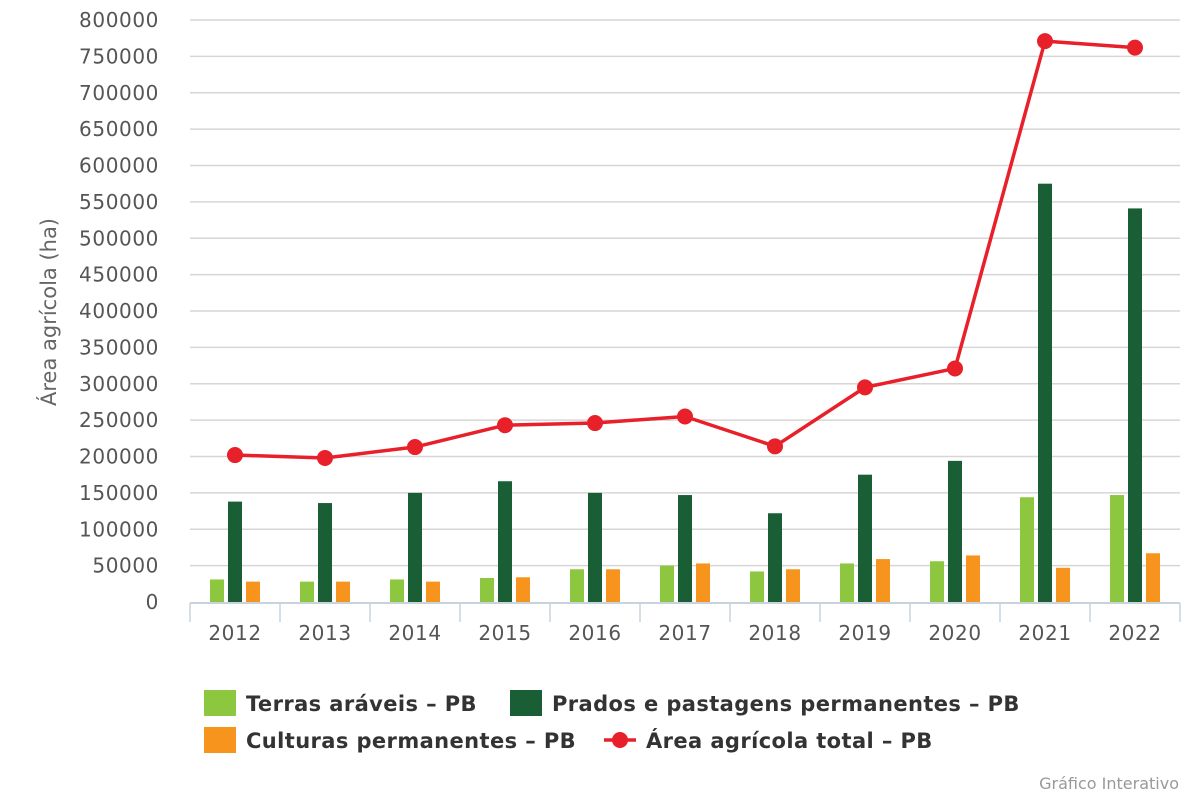 The width and height of the screenshot is (1200, 800). I want to click on legend-label: Prados e pastagens permanentes – PB, so click(786, 704).